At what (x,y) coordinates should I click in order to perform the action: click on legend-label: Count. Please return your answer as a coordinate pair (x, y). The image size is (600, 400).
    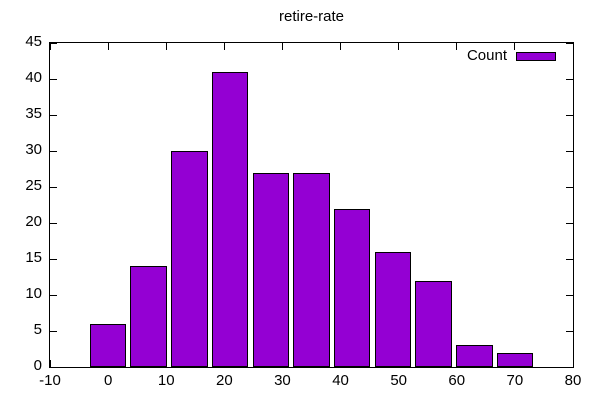
    Looking at the image, I should click on (486, 55).